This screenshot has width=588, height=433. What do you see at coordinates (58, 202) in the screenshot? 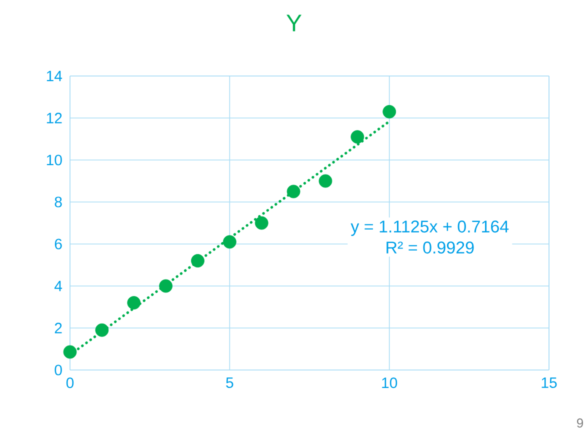
I see `y-tick-label: 8` at bounding box center [58, 202].